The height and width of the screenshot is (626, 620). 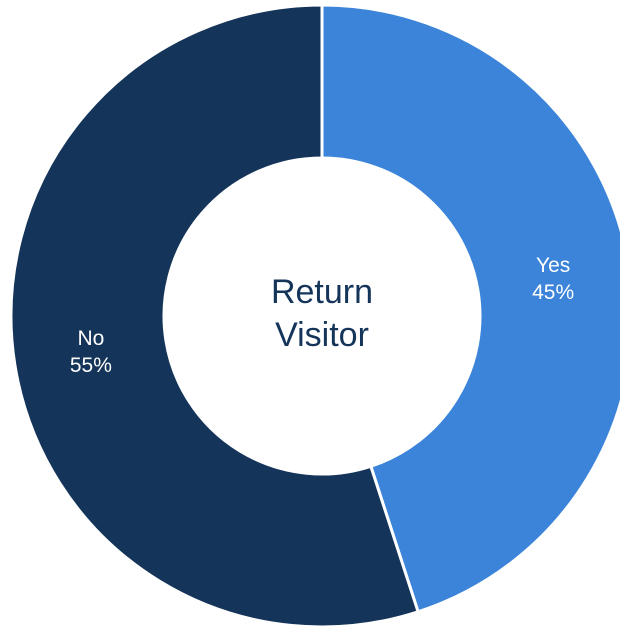 What do you see at coordinates (553, 292) in the screenshot?
I see `value-label: 45%` at bounding box center [553, 292].